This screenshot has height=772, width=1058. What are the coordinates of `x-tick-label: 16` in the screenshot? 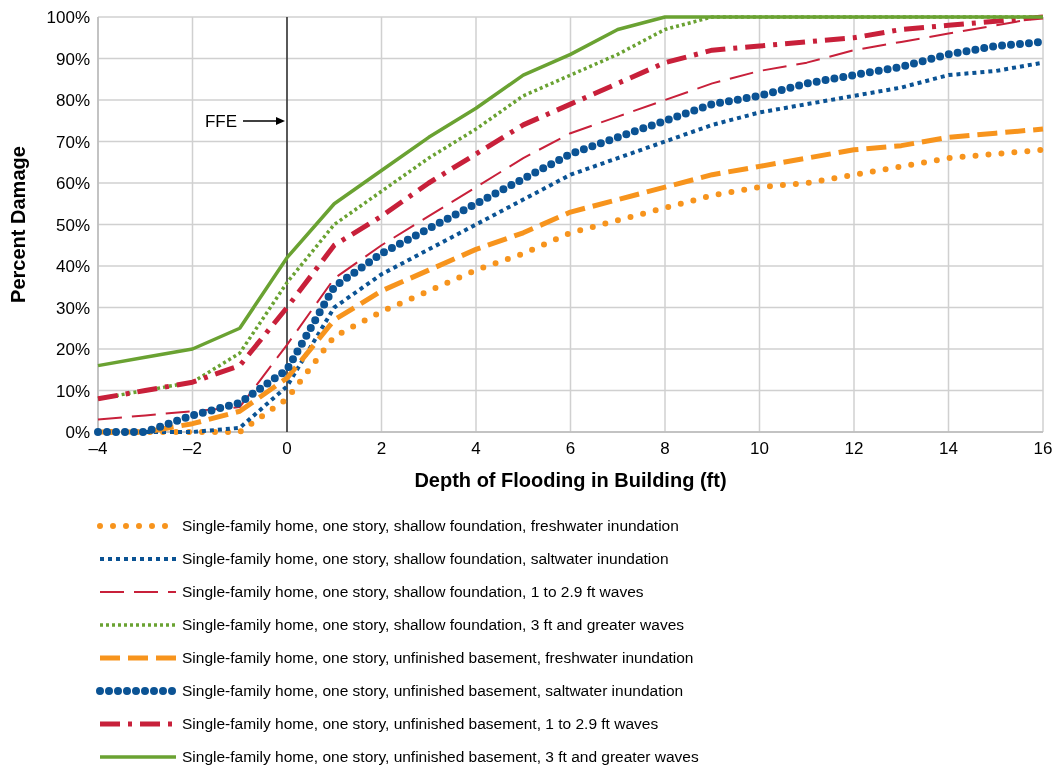 It's located at (1043, 448).